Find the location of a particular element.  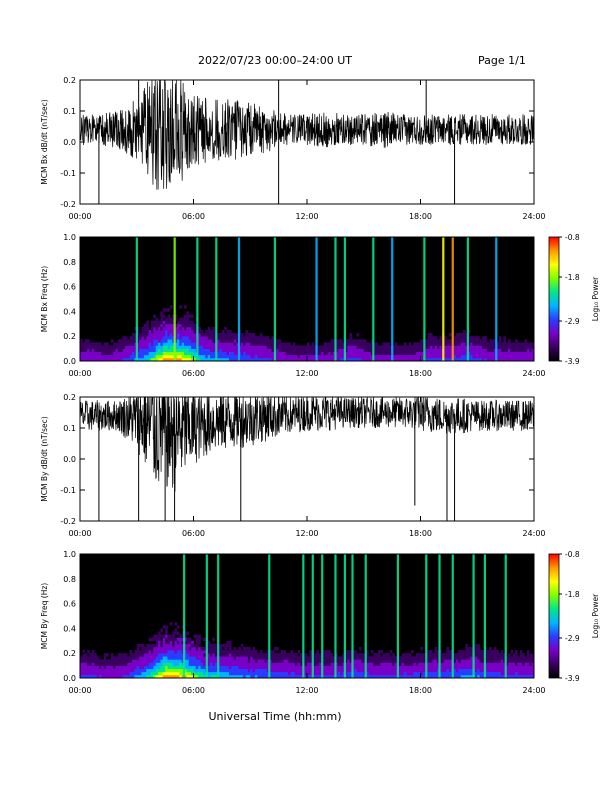

y-tick-label: 0.2 is located at coordinates (69, 653).